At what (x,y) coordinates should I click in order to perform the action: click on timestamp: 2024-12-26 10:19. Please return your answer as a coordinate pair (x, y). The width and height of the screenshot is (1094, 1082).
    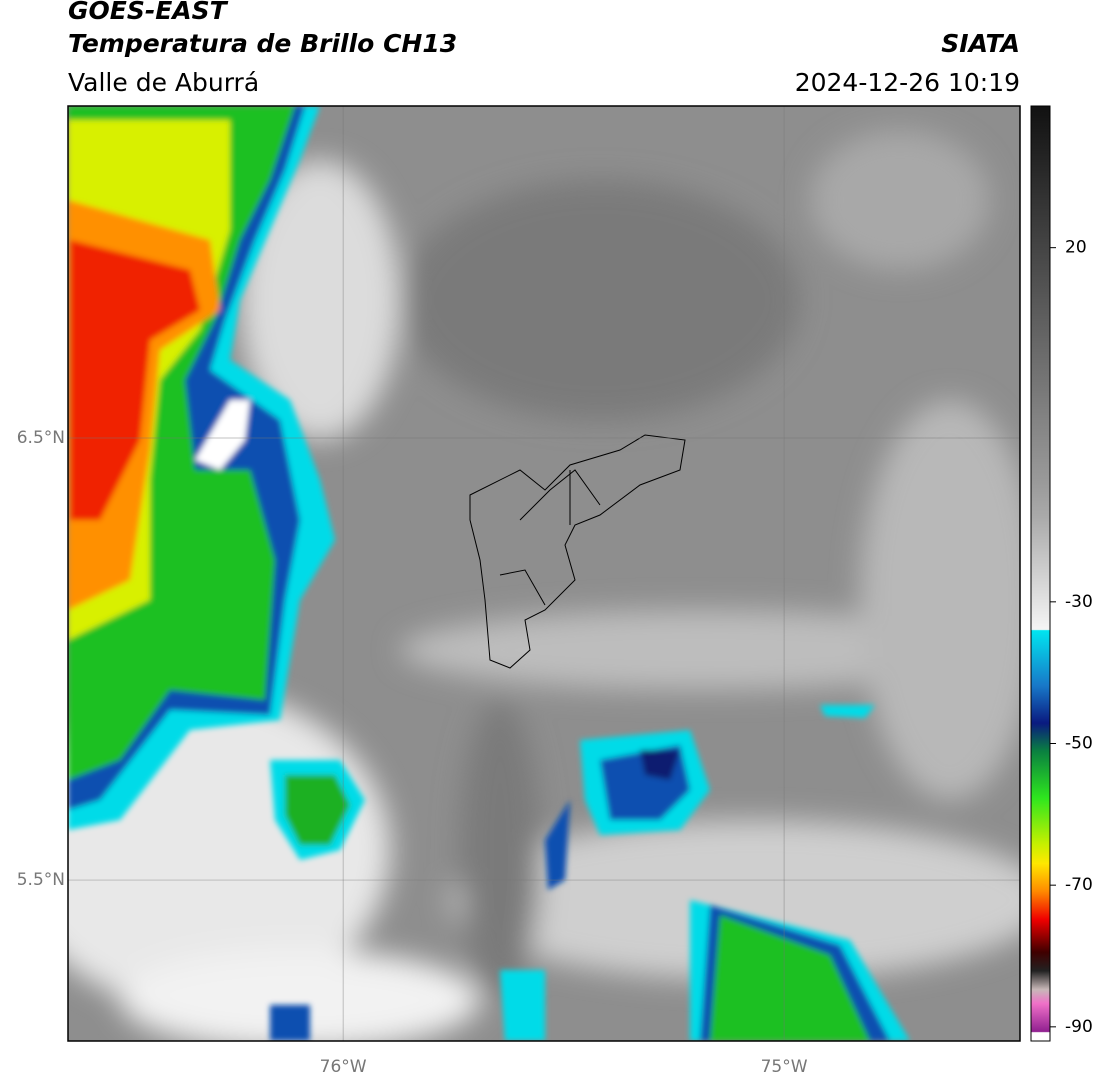
    Looking at the image, I should click on (907, 82).